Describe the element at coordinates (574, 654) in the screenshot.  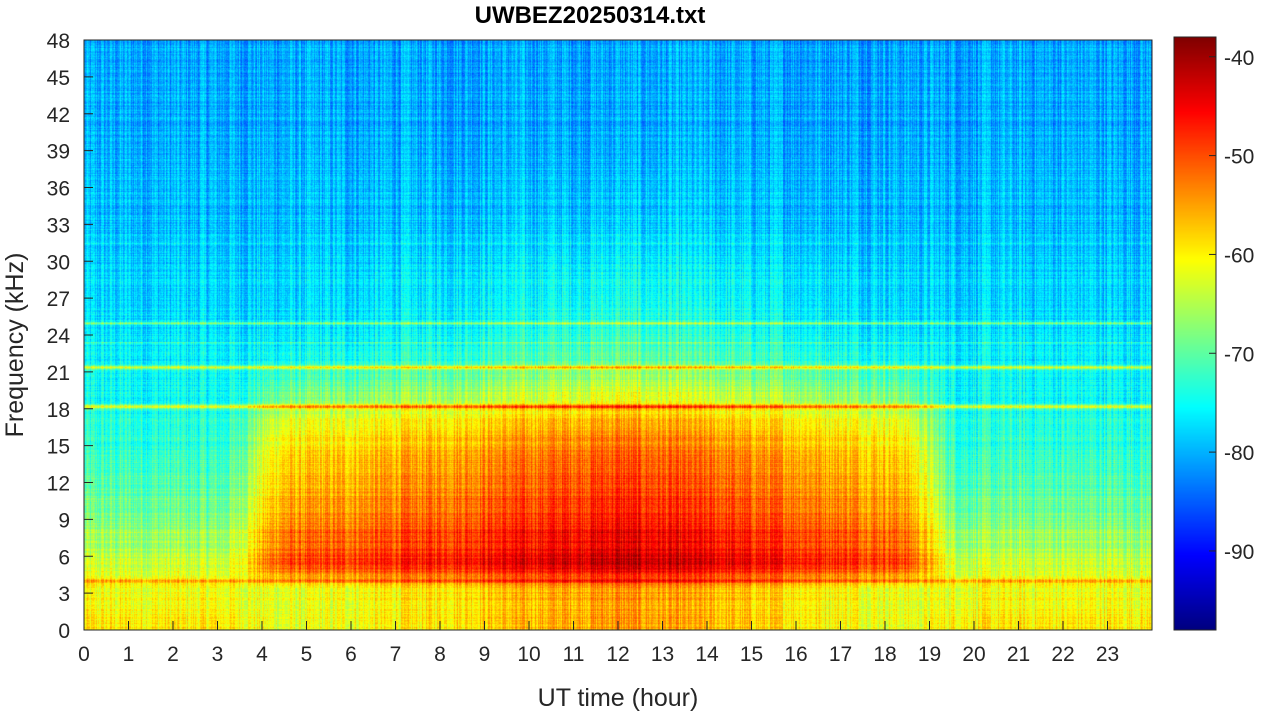
I see `x-tick-label: 11` at that location.